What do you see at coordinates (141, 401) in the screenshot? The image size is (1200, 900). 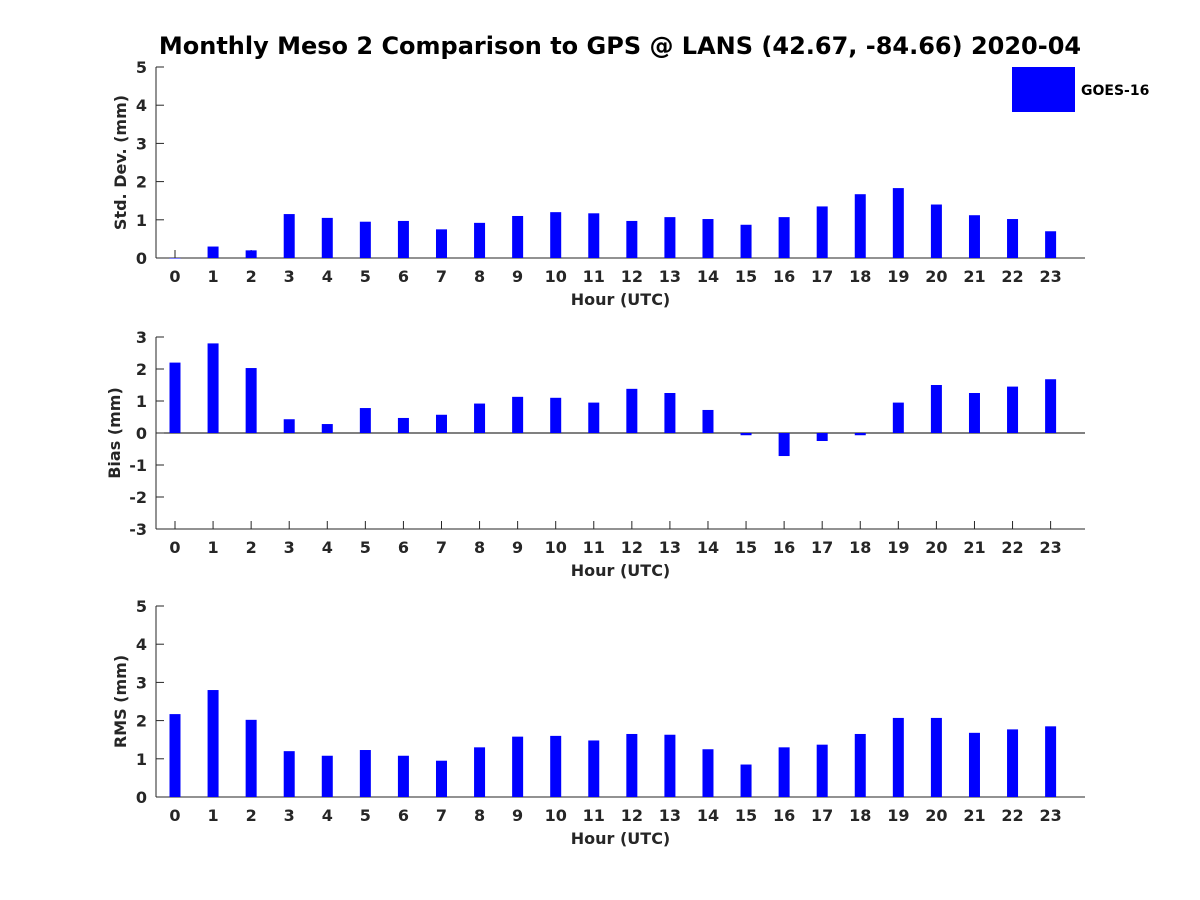 I see `bias-y-tick-label: 1` at bounding box center [141, 401].